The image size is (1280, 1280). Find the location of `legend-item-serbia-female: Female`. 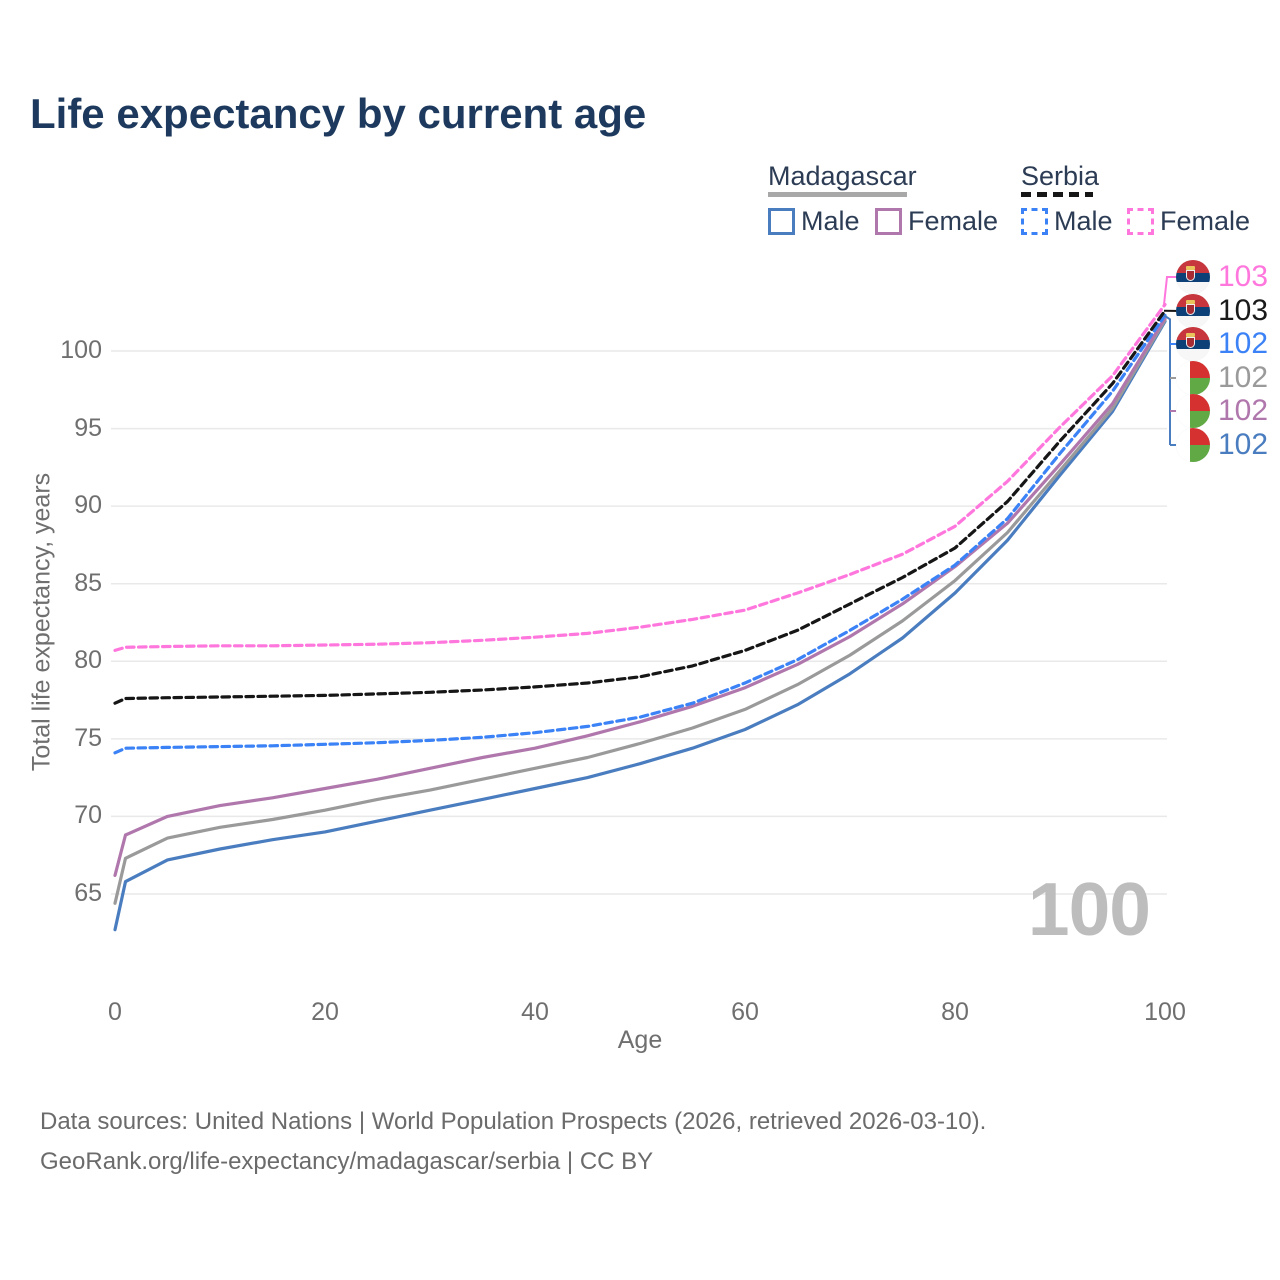

legend-item-serbia-female: Female is located at coordinates (1188, 221).